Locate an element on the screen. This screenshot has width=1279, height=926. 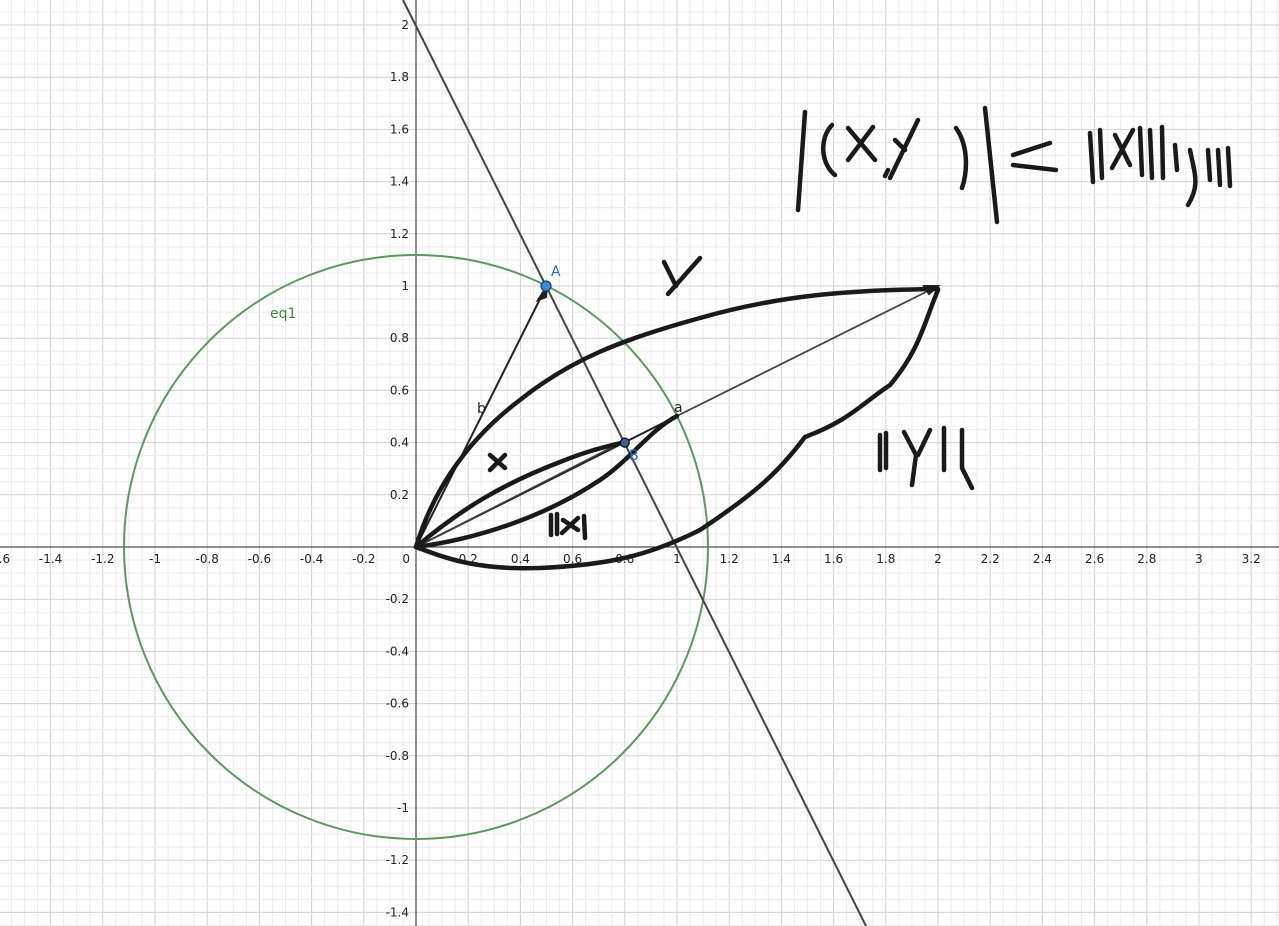
y-tick-label: 1 is located at coordinates (405, 286).